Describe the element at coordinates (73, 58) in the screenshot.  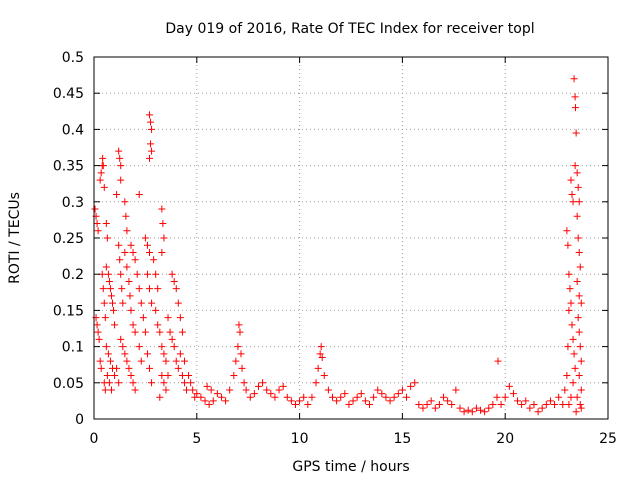
I see `y-tick-label: 0.5` at that location.